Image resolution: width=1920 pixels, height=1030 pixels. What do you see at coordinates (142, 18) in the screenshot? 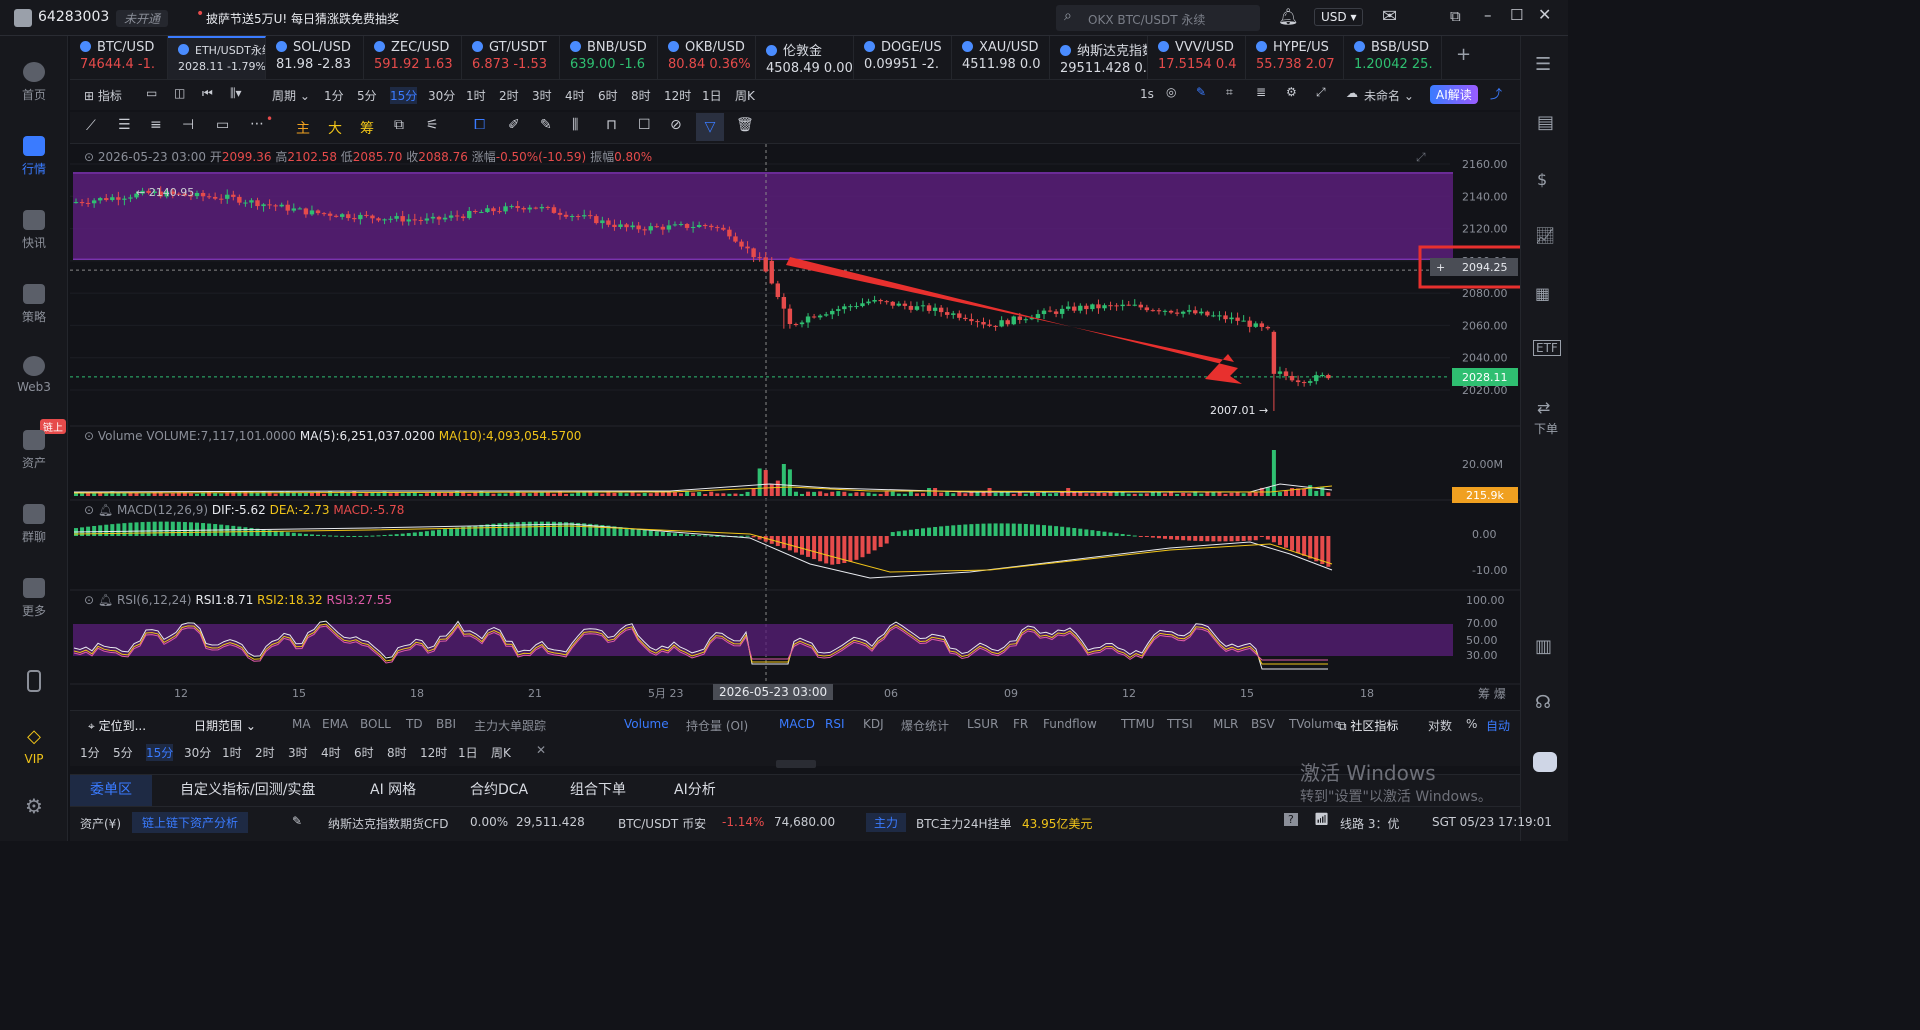
I see `vip-status: 未开通` at bounding box center [142, 18].